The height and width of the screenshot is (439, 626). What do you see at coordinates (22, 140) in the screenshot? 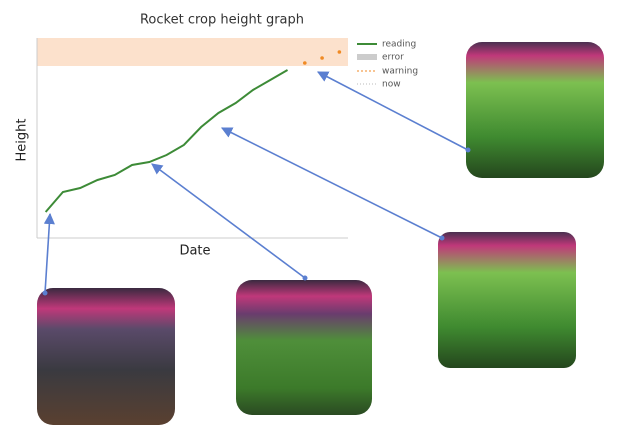
I see `y-axis-label: Height` at bounding box center [22, 140].